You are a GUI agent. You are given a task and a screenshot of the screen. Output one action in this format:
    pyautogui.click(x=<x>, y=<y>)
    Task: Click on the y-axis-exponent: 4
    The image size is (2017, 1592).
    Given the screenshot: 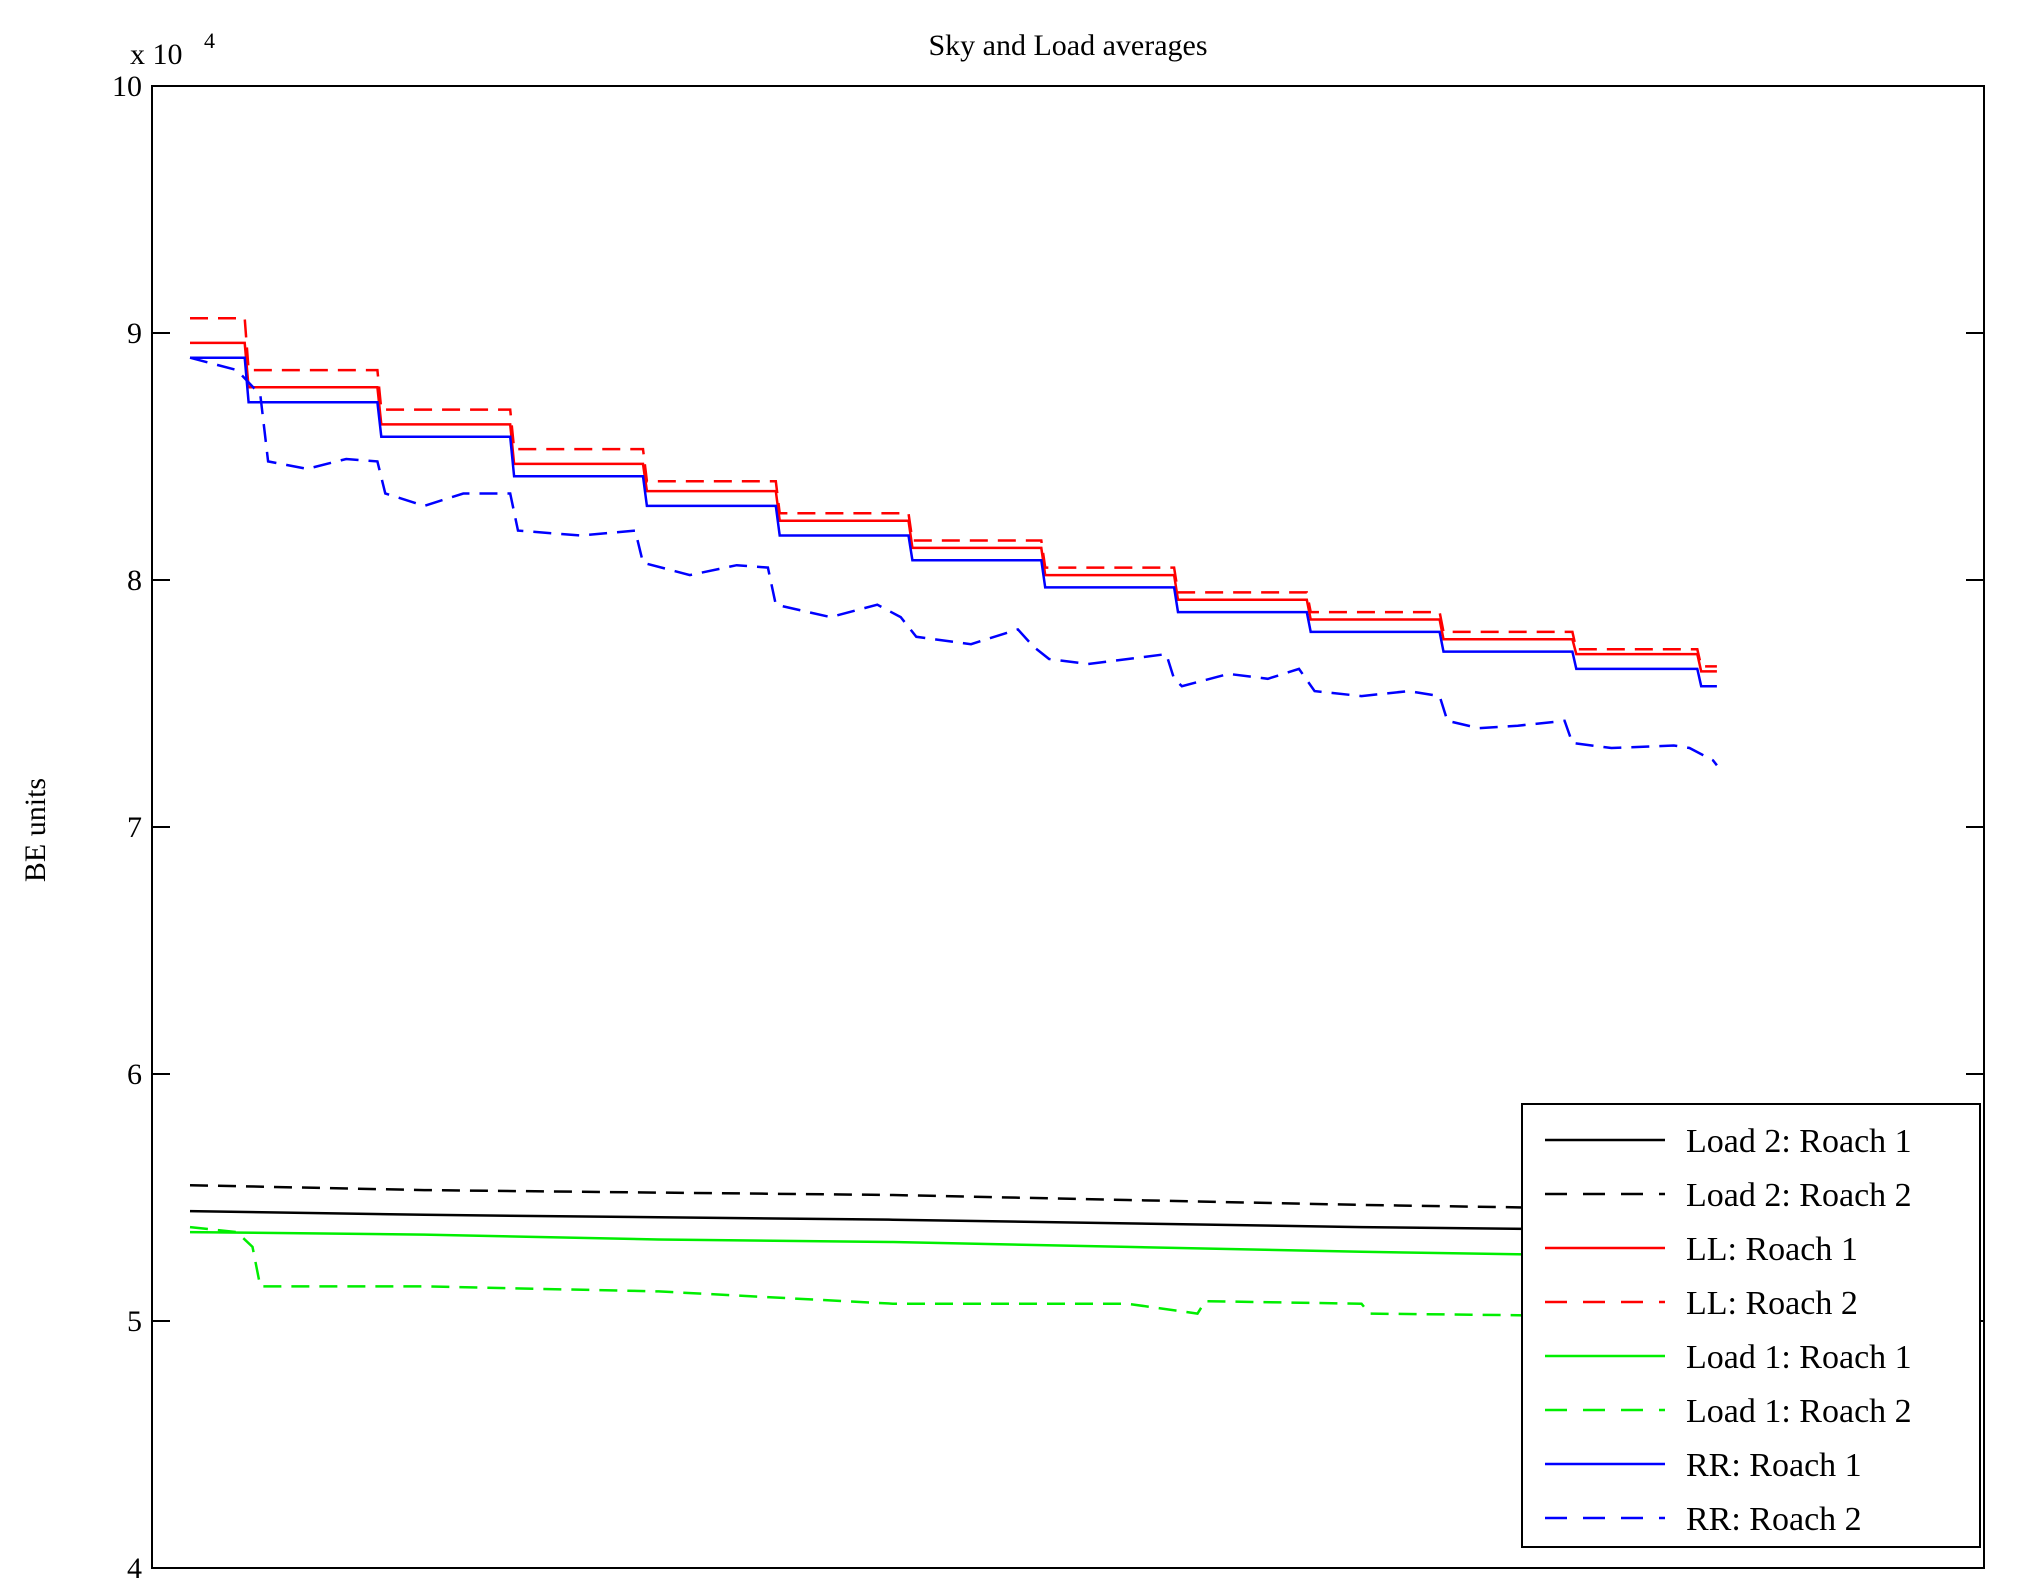 What is the action you would take?
    pyautogui.click(x=209, y=40)
    